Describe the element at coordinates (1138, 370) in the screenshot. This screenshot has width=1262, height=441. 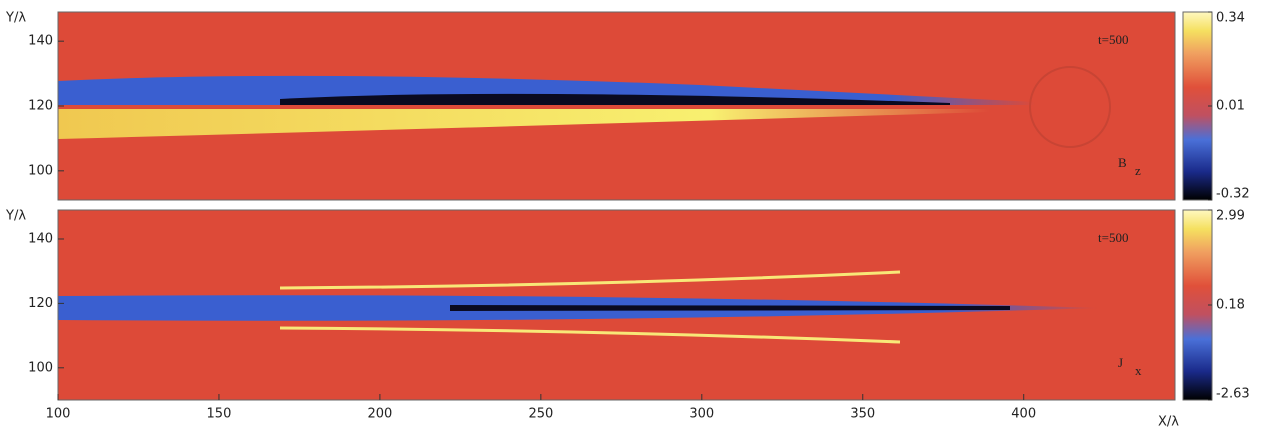
I see `field-subscript: x` at that location.